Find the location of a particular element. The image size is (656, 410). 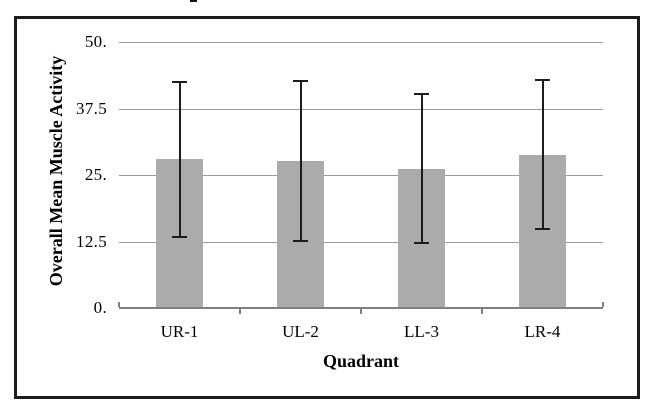

x-tick-label-LR-4: LR-4 is located at coordinates (542, 331).